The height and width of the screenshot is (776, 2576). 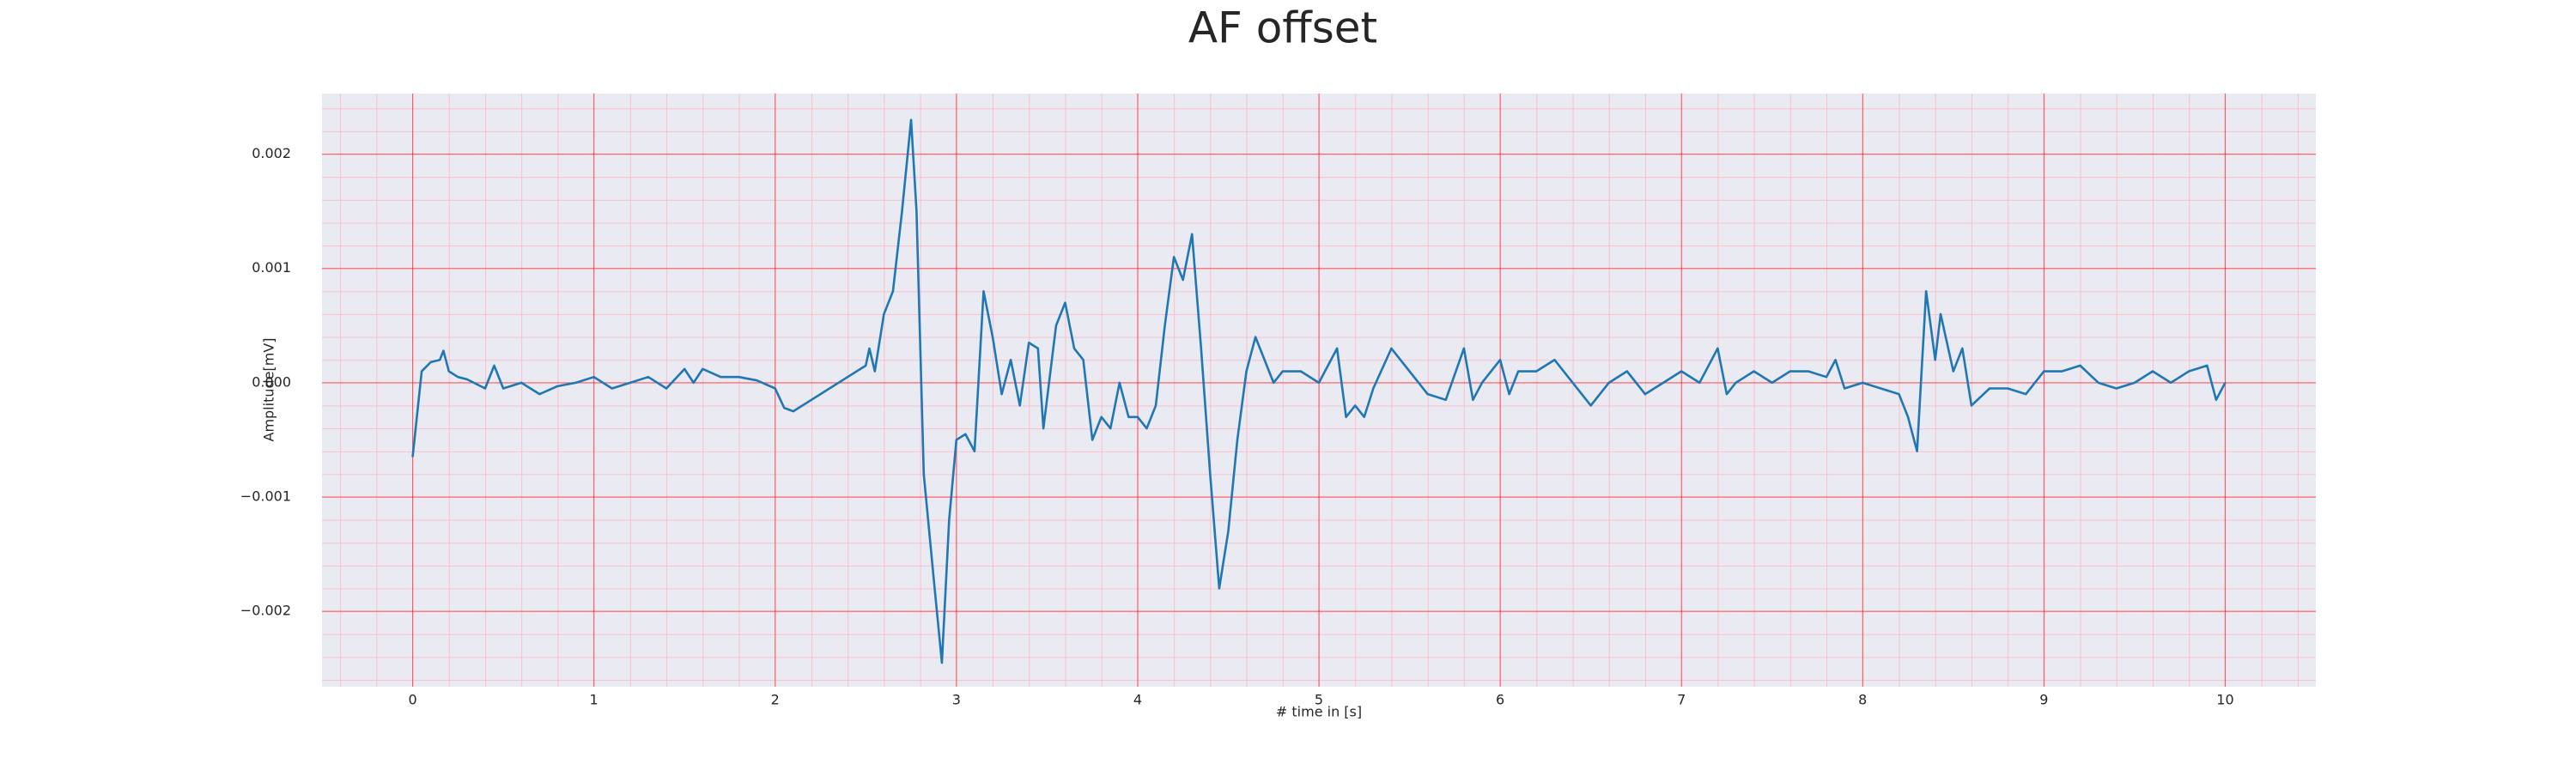 What do you see at coordinates (265, 496) in the screenshot?
I see `y-tick-label: −0.001` at bounding box center [265, 496].